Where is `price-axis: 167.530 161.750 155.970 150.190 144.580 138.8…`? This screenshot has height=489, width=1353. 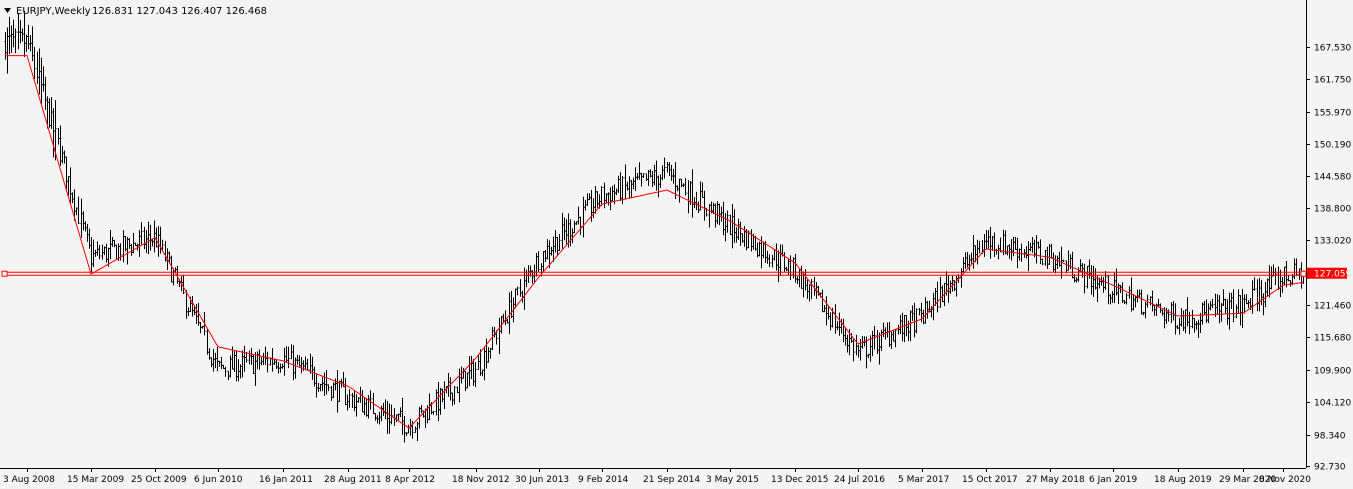 price-axis: 167.530 161.750 155.970 150.190 144.580 138.8… is located at coordinates (1328, 258).